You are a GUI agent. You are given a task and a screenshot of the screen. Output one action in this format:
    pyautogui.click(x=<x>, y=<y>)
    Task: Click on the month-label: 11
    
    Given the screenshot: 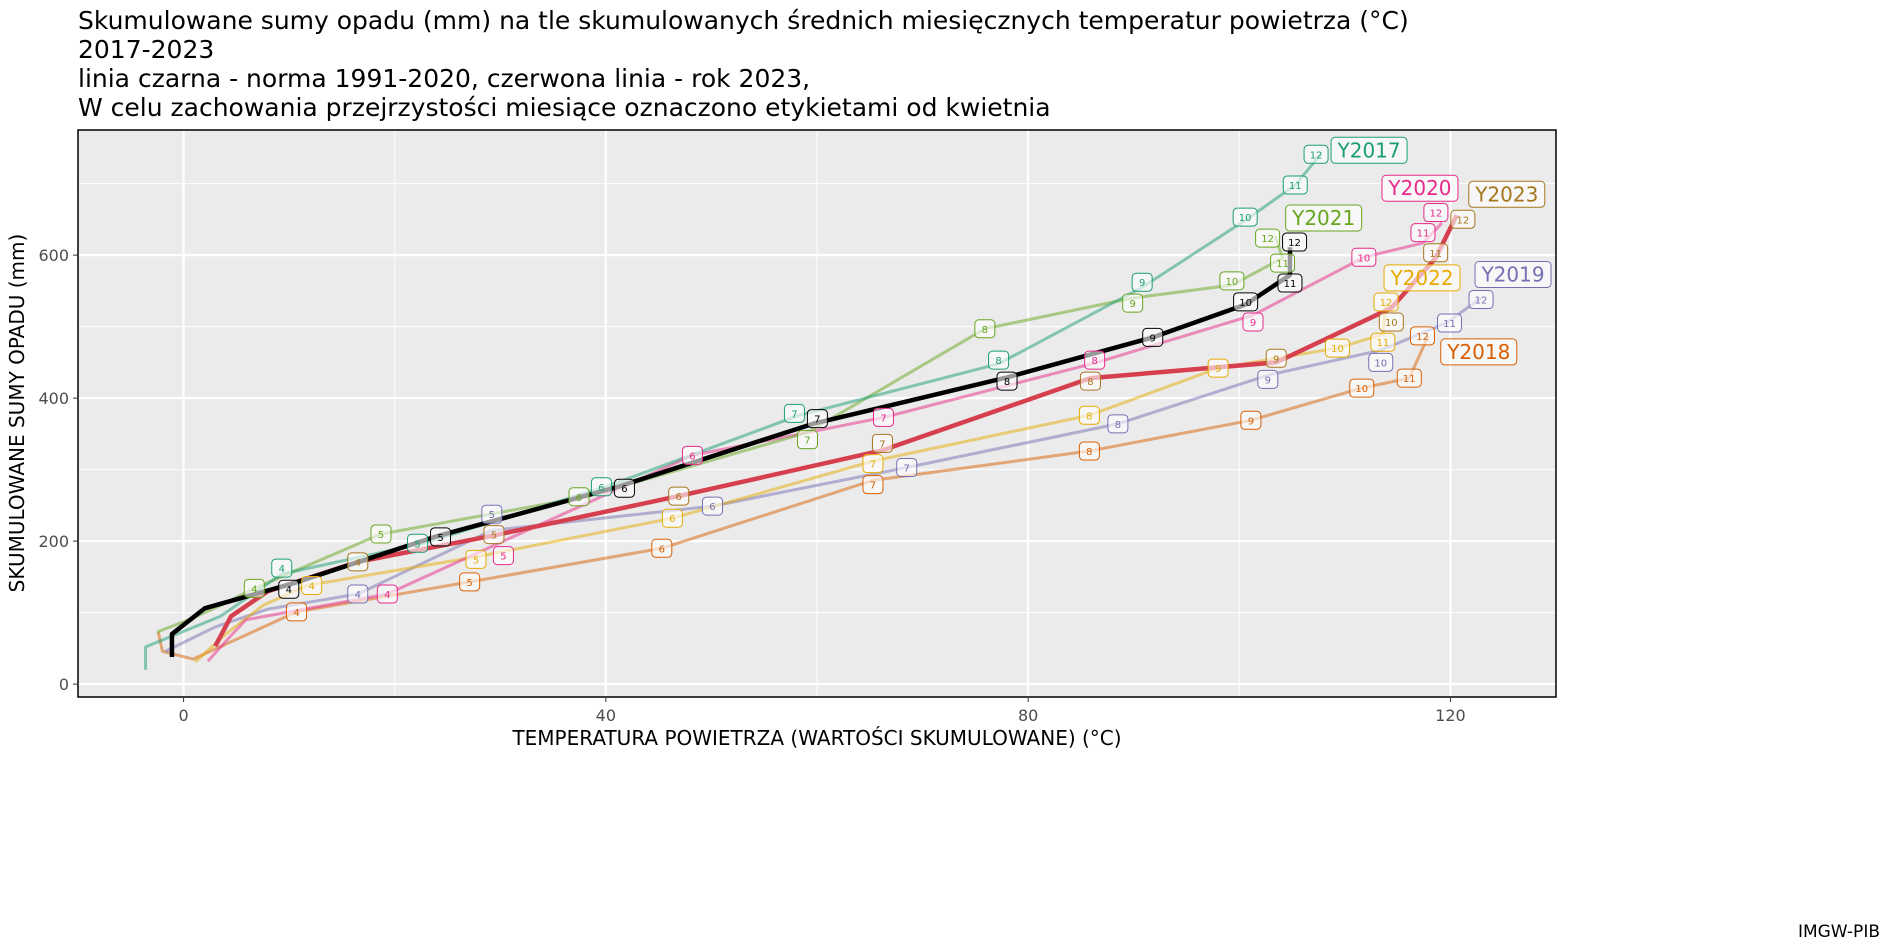 What is the action you would take?
    pyautogui.click(x=1450, y=323)
    